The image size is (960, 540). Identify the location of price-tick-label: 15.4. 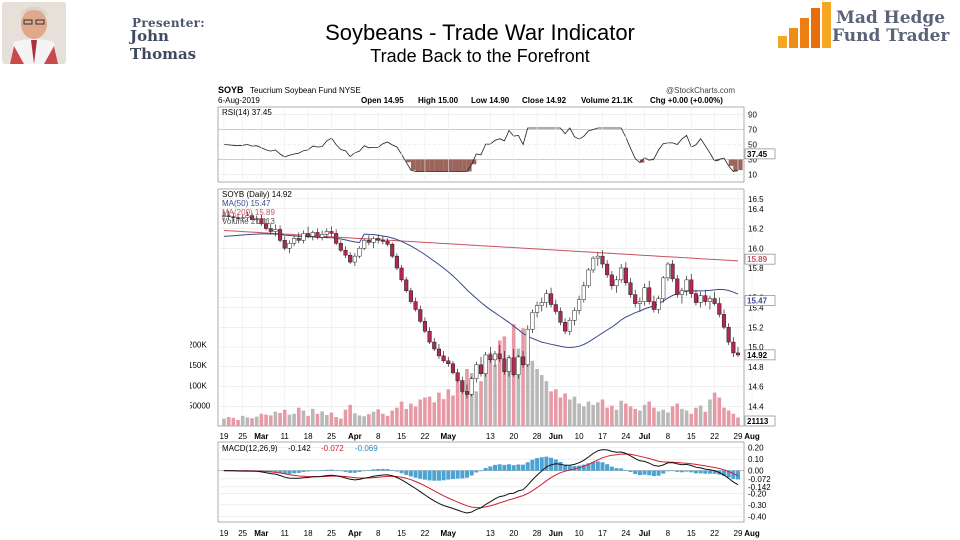
(756, 308).